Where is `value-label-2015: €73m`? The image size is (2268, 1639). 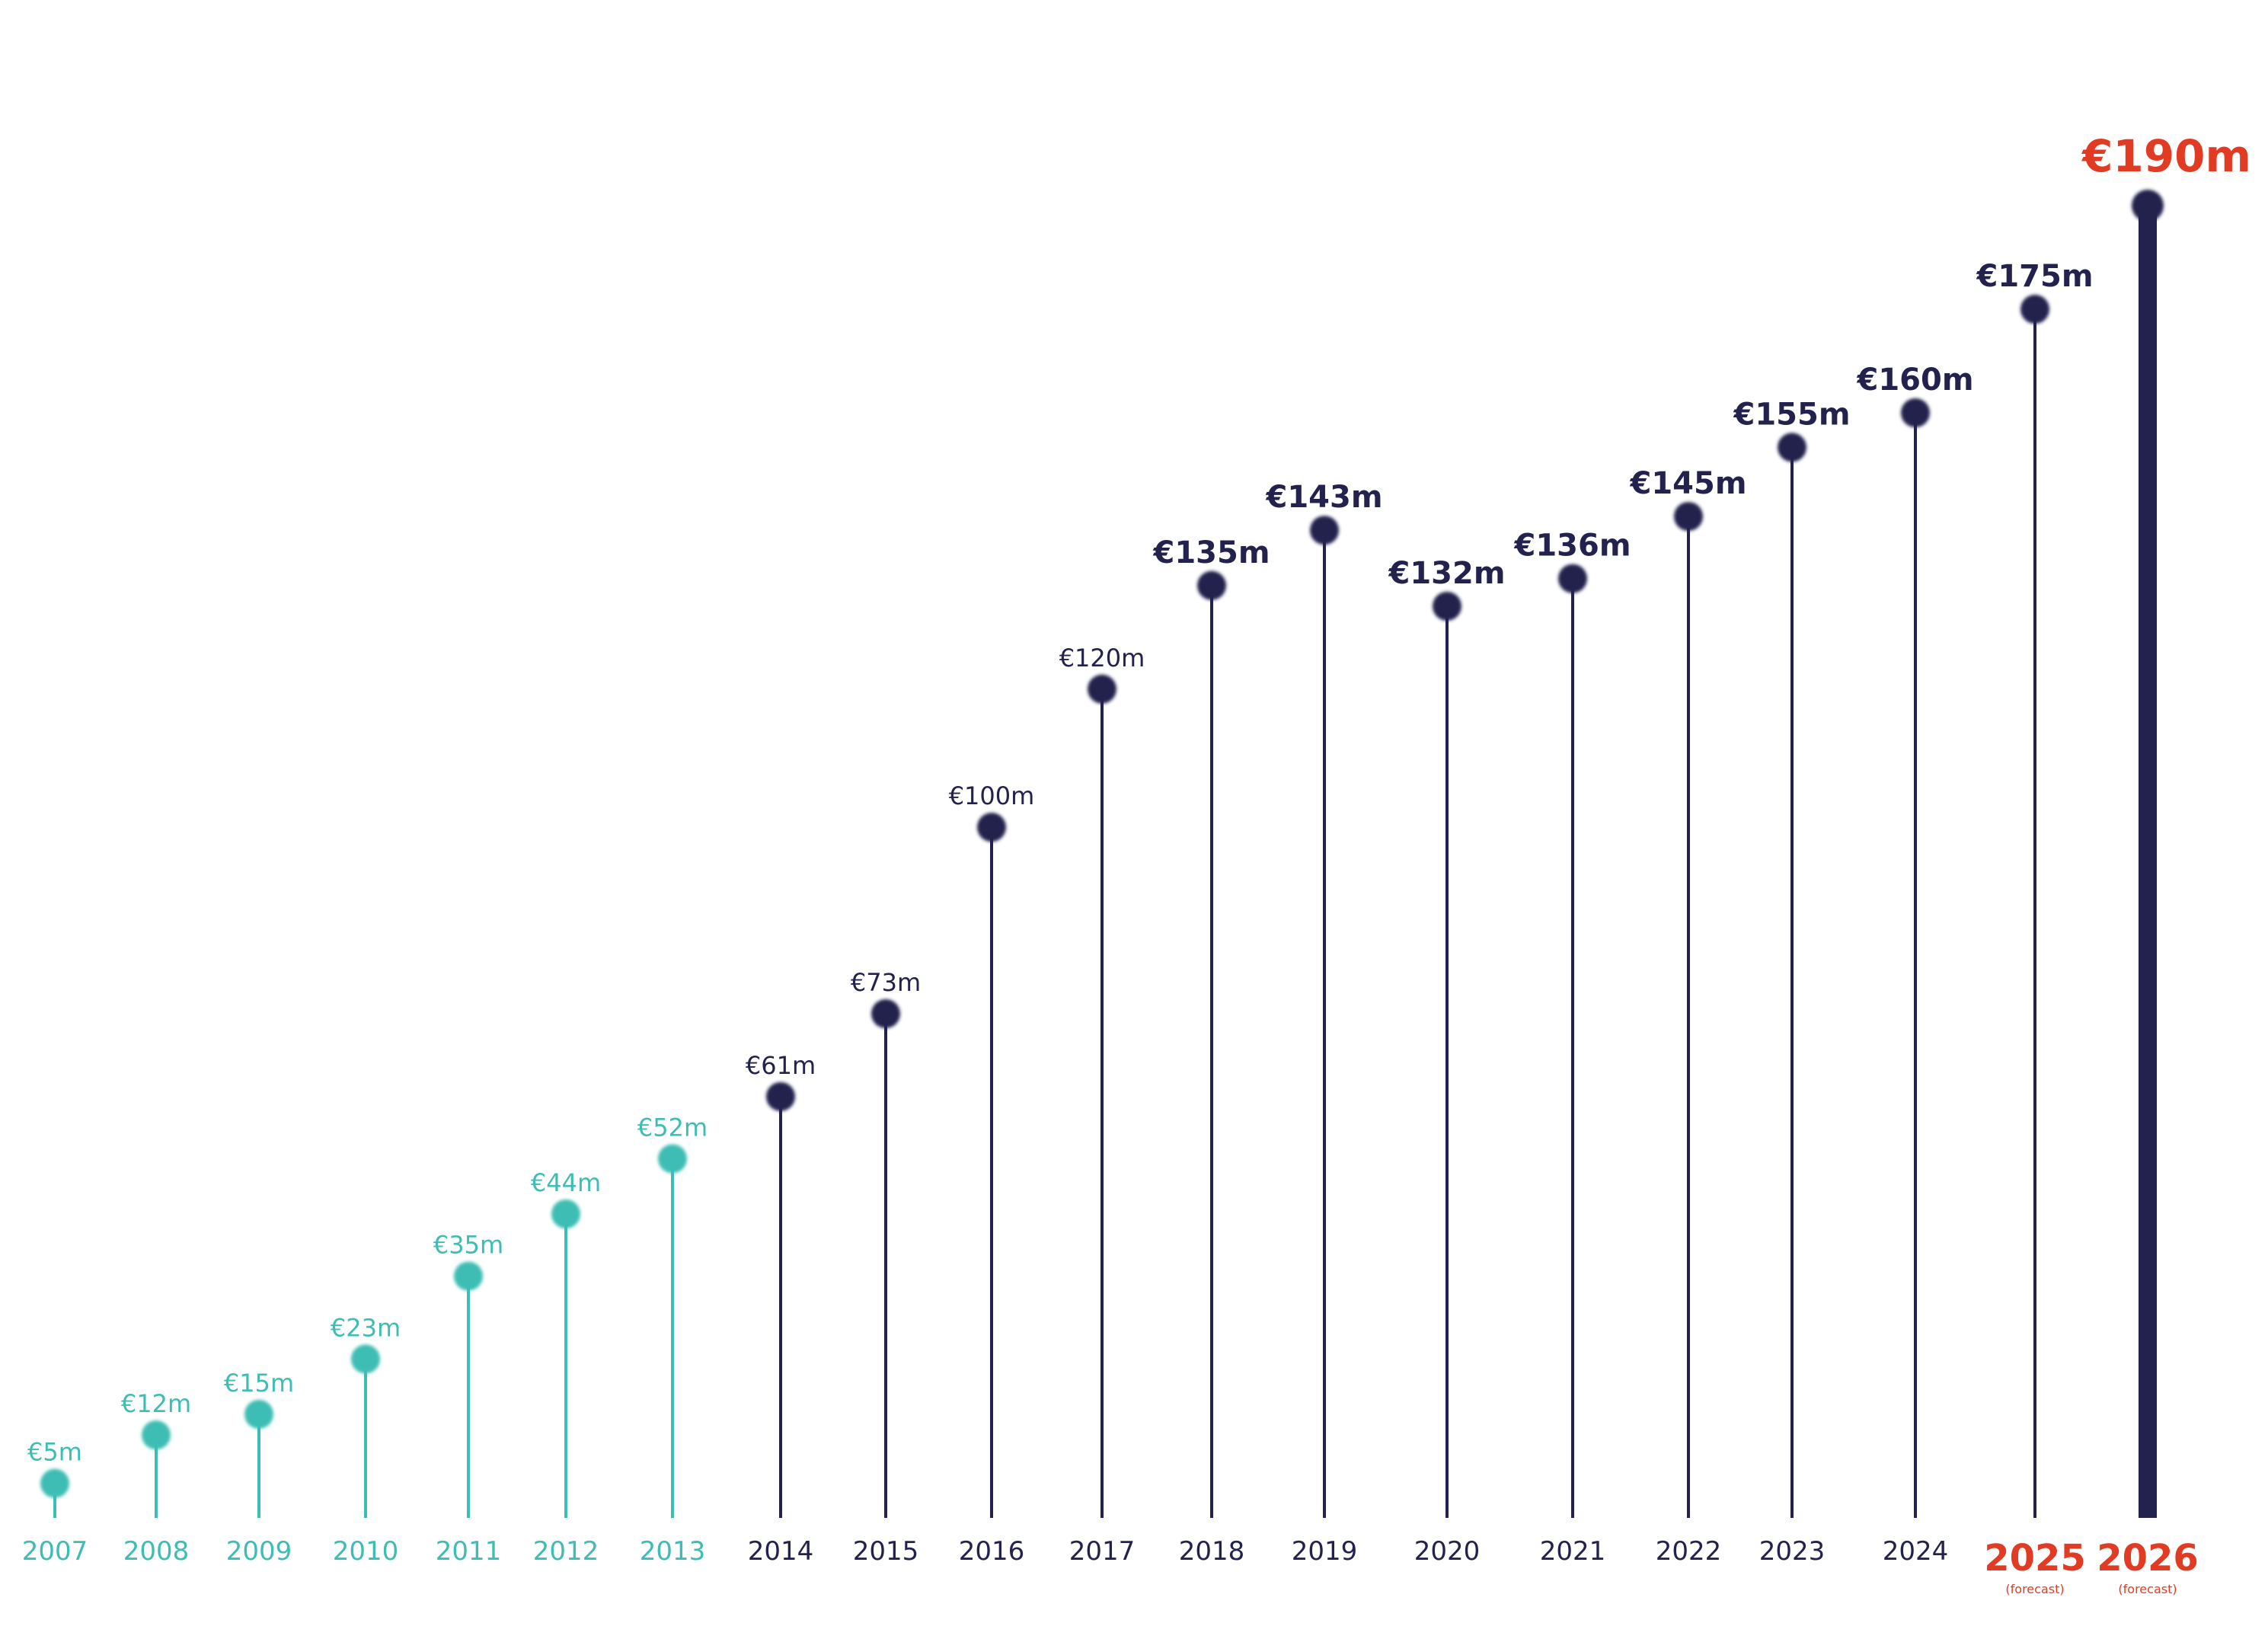
value-label-2015: €73m is located at coordinates (886, 982).